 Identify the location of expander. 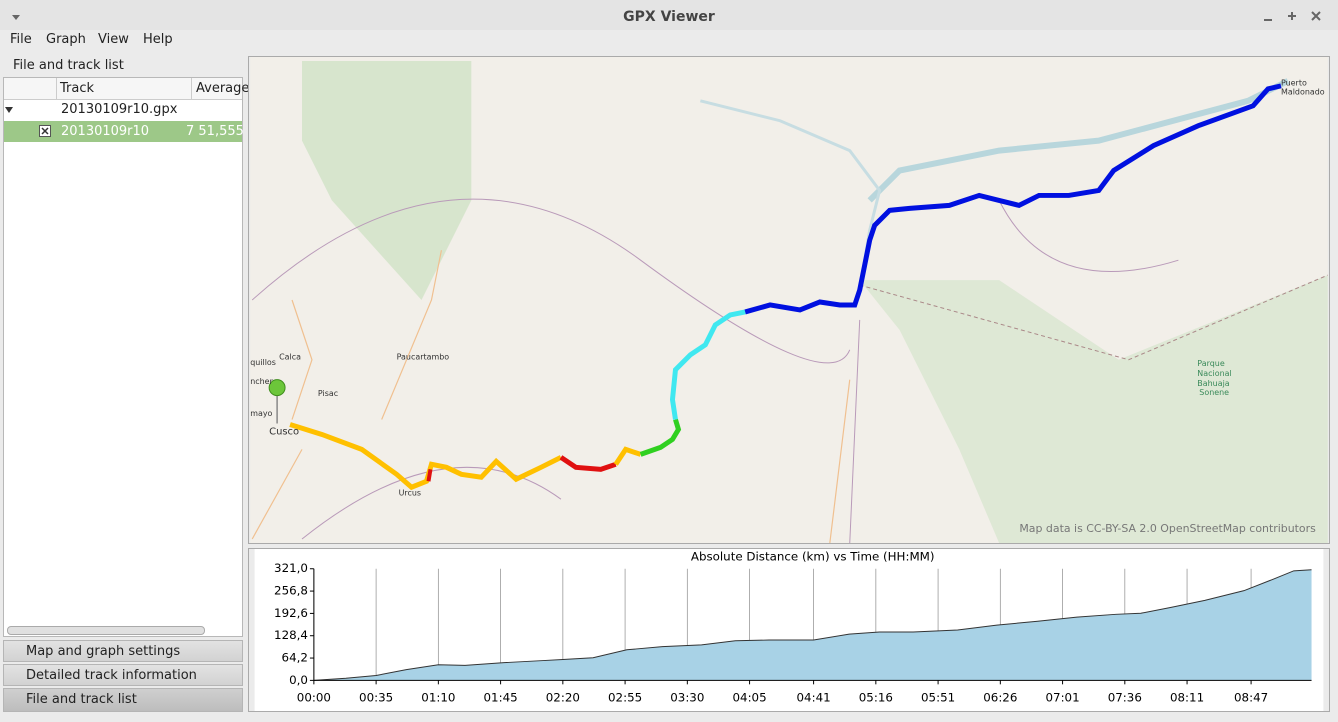
(10, 110).